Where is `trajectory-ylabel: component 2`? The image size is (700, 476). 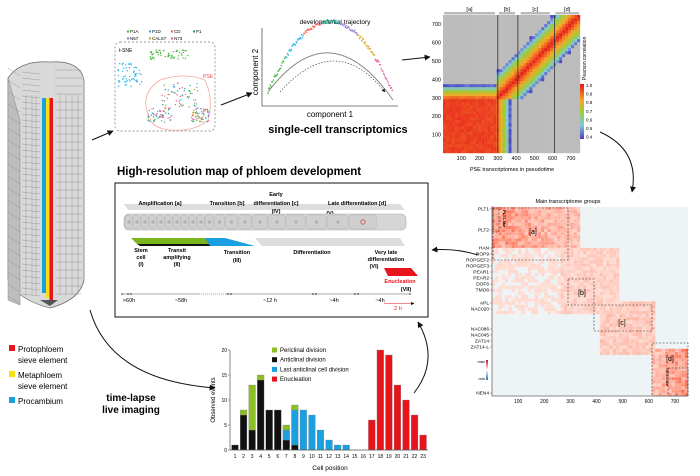 trajectory-ylabel: component 2 is located at coordinates (255, 71).